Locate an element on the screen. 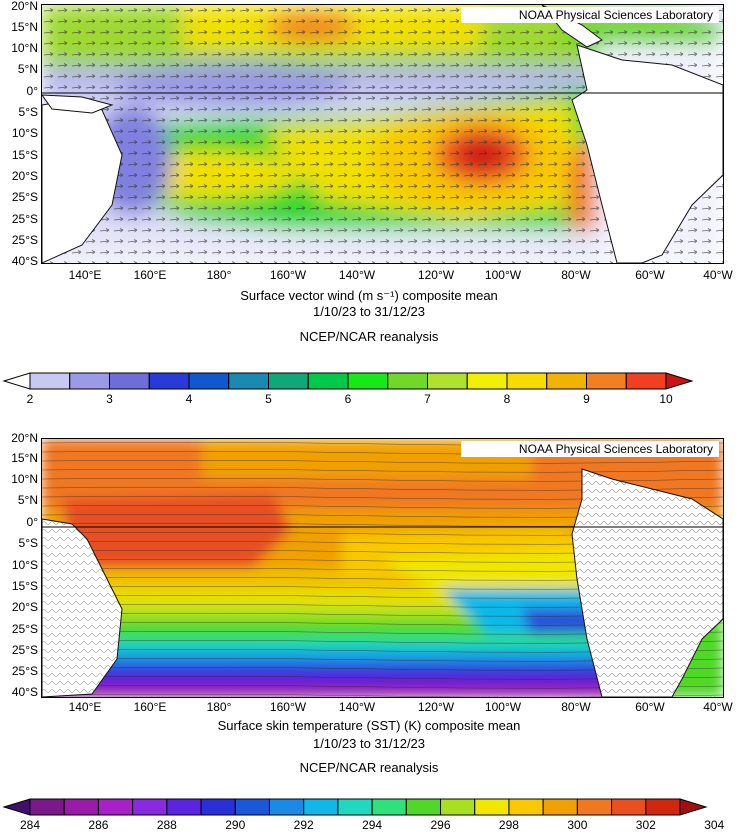 This screenshot has width=738, height=834. lon-label: 140°W is located at coordinates (357, 707).